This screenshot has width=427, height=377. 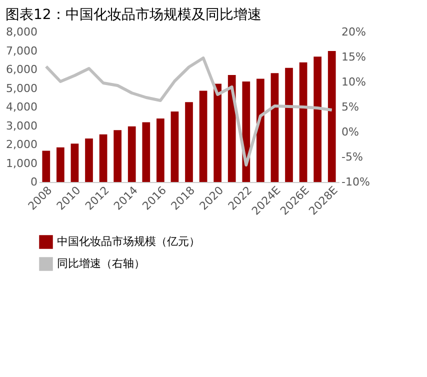 I want to click on y-tick-label: 7,000, so click(x=22, y=51).